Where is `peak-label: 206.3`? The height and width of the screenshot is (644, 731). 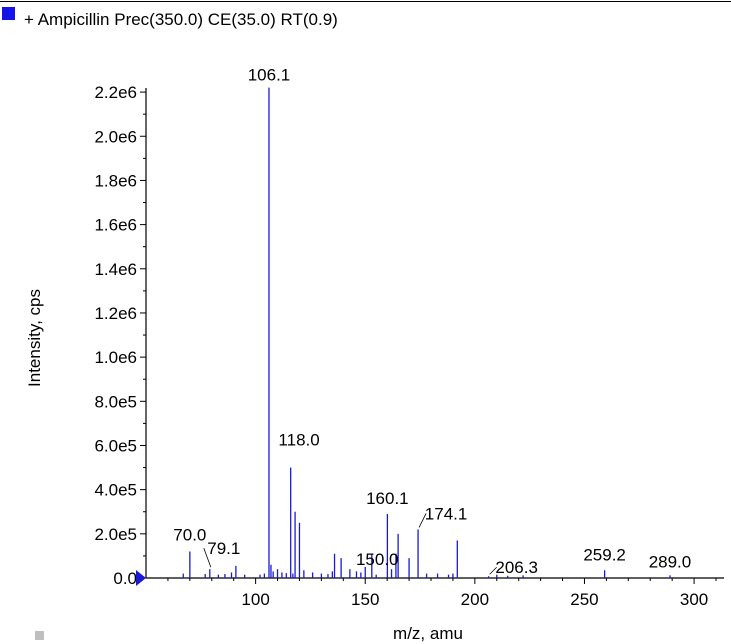
peak-label: 206.3 is located at coordinates (516, 567).